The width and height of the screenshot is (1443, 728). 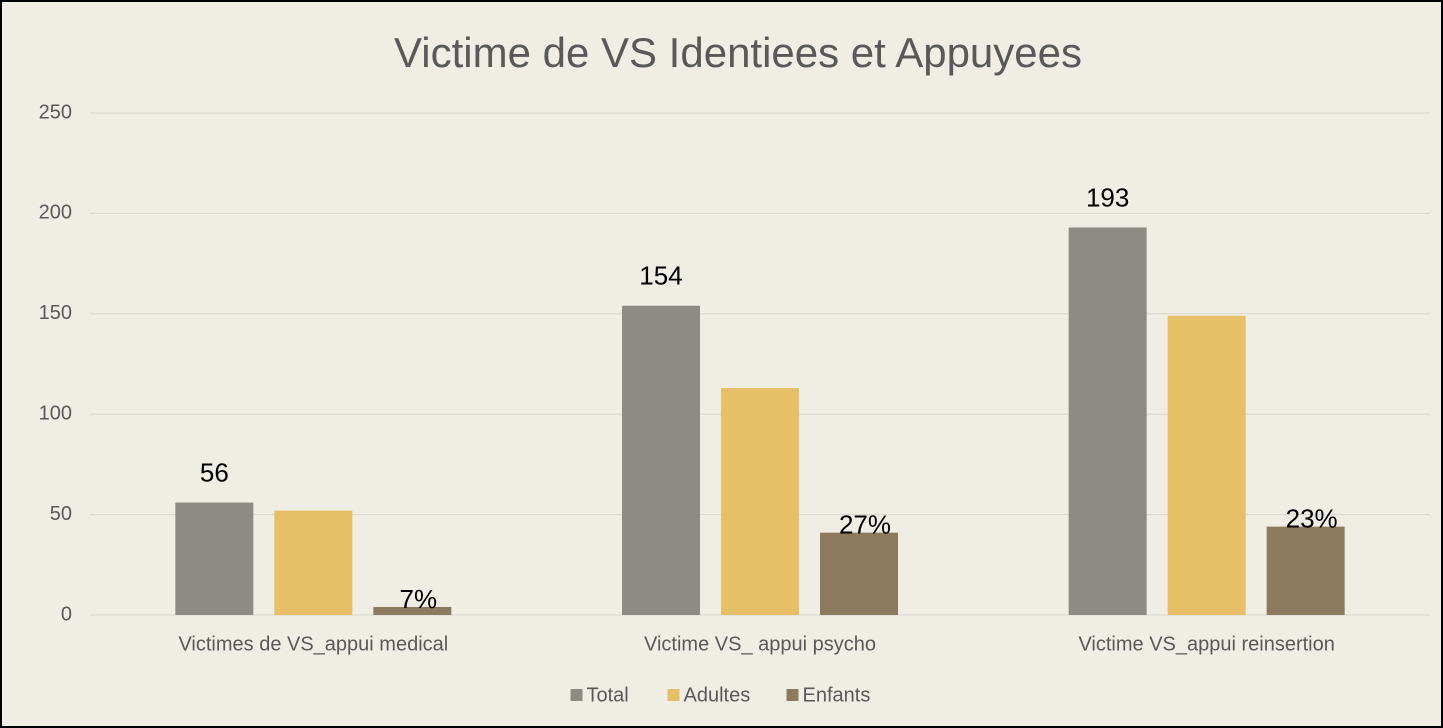 I want to click on y-tick-label: 100, so click(x=55, y=413).